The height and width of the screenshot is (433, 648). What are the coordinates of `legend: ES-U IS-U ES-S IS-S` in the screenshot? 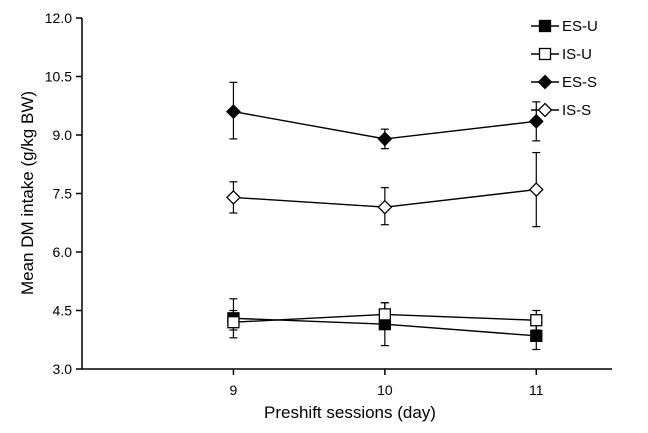 It's located at (564, 68).